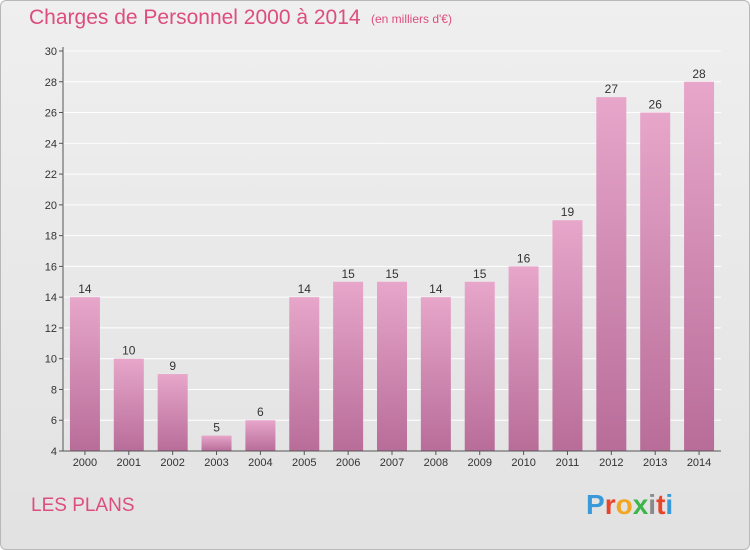 Image resolution: width=750 pixels, height=550 pixels. I want to click on y-tick-label: 16, so click(51, 267).